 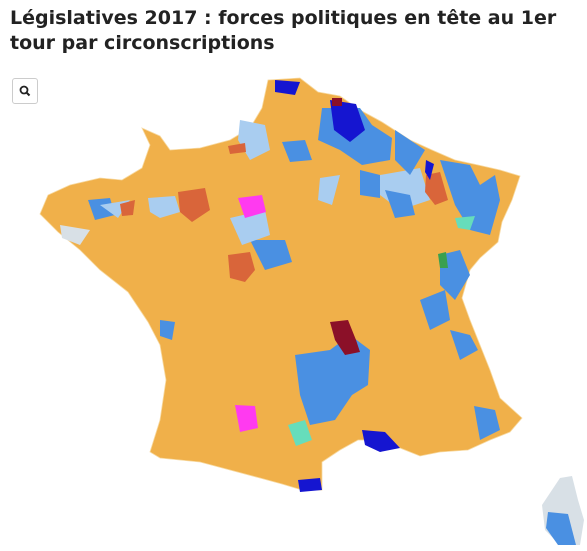 I want to click on corsica, so click(x=563, y=510).